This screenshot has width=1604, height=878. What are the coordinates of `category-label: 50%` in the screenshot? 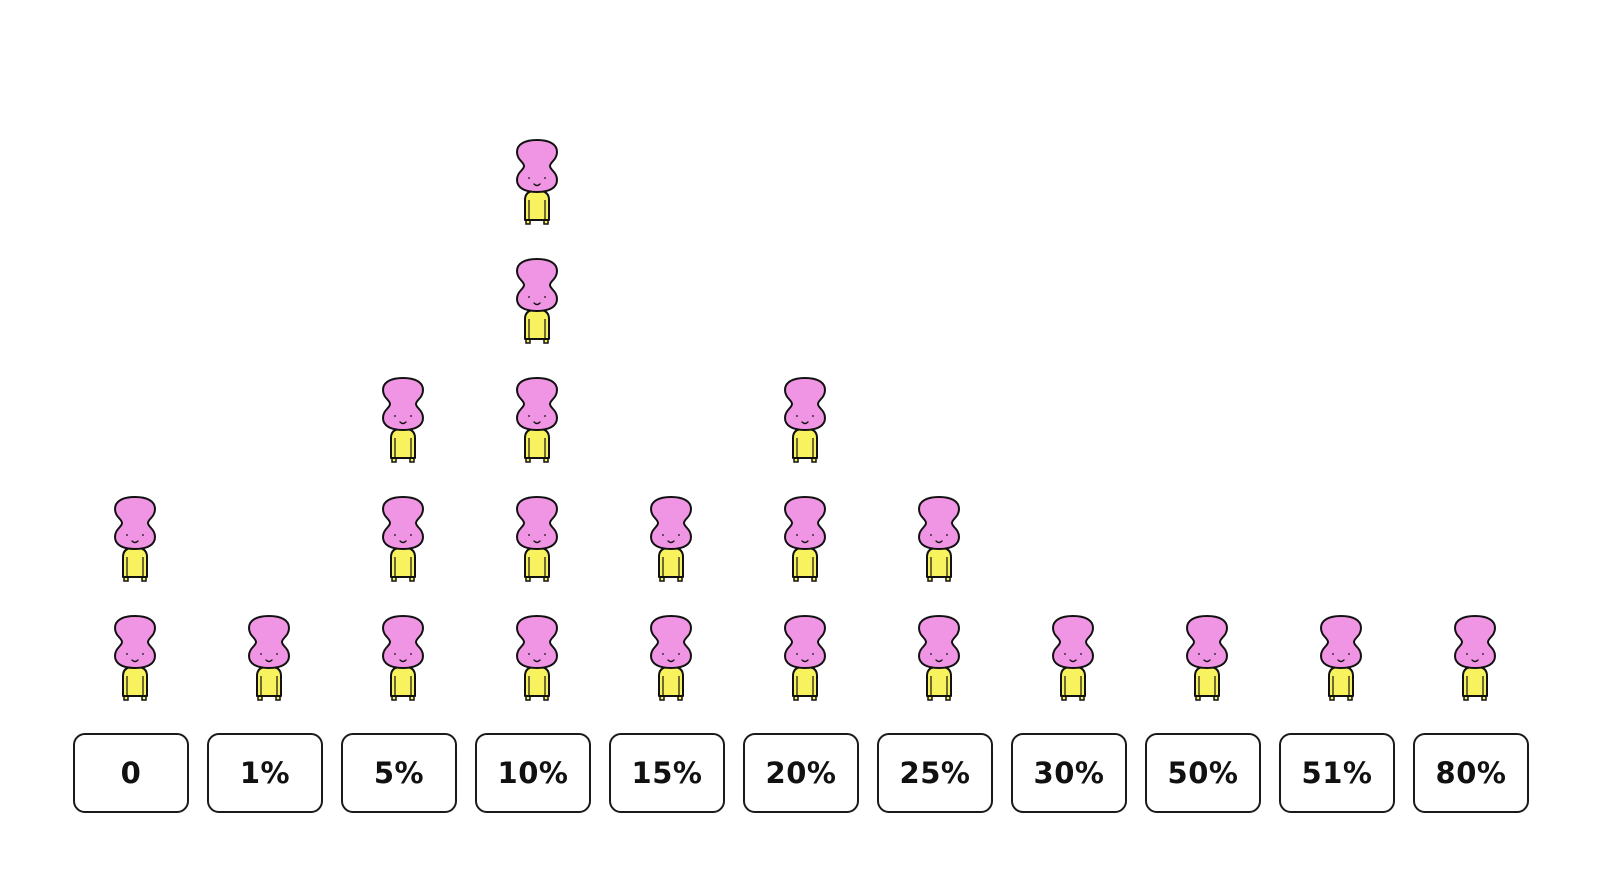 It's located at (1203, 773).